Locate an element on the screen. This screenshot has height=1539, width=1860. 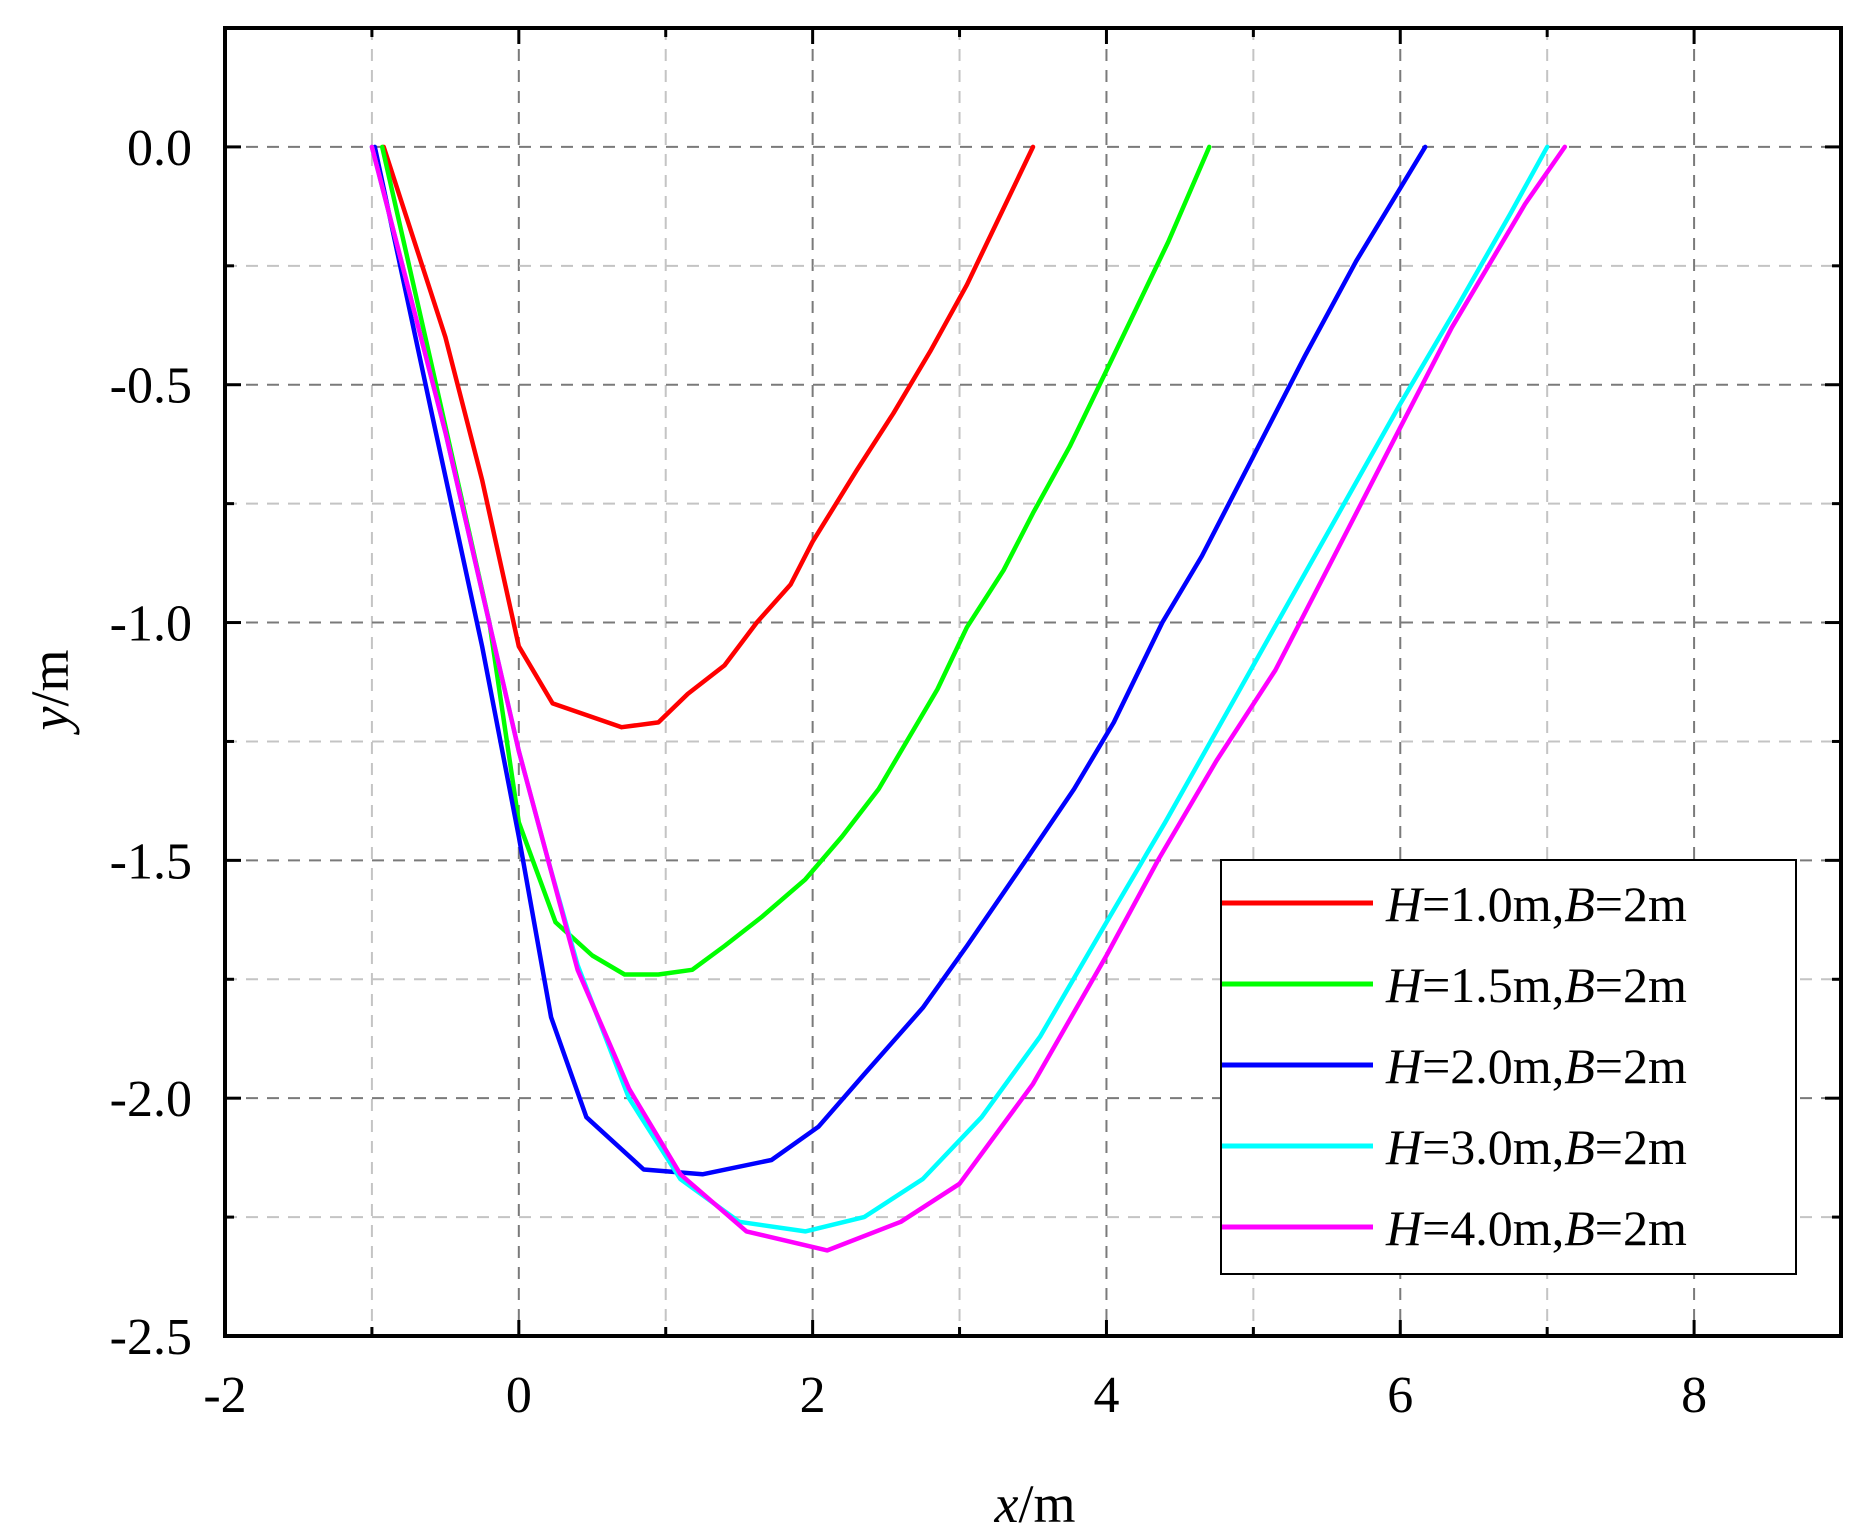
legend-label-1: H=1.0m,B=2m is located at coordinates (1536, 904).